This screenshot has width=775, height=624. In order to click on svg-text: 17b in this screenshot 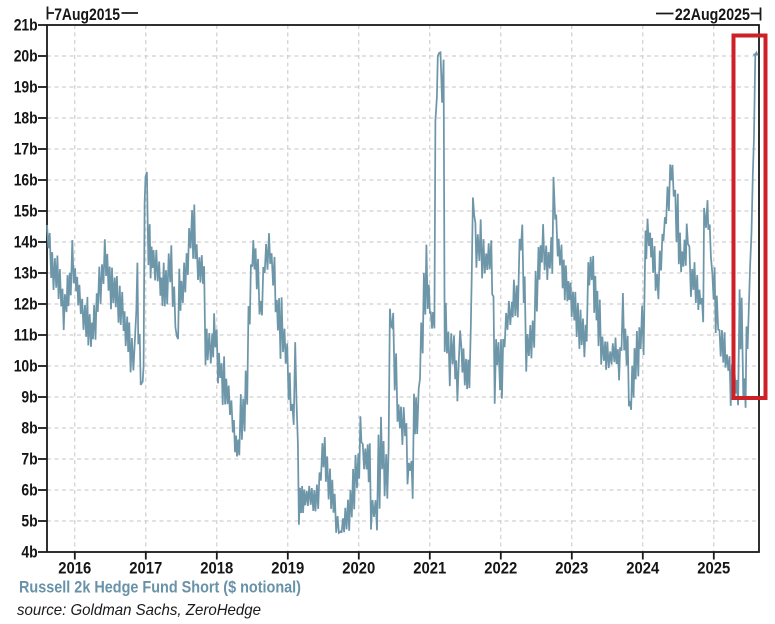, I will do `click(26, 148)`.